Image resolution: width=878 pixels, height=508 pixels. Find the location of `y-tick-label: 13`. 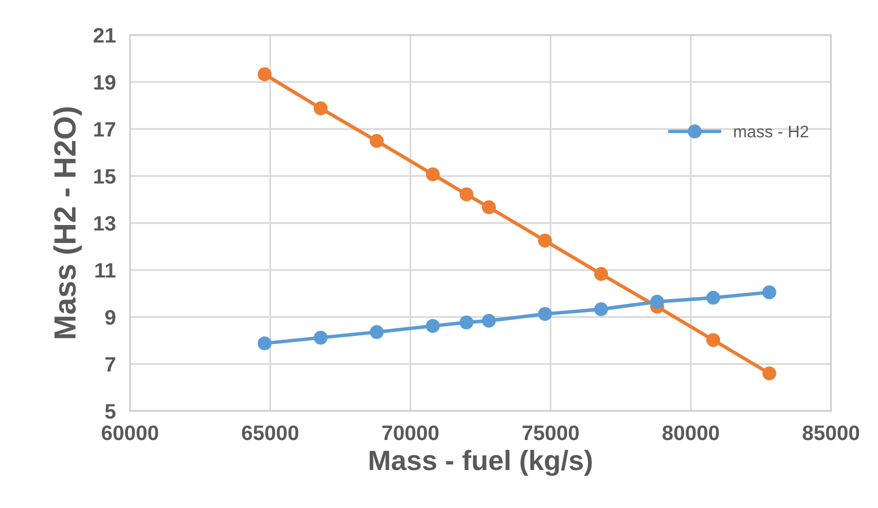

y-tick-label: 13 is located at coordinates (105, 223).